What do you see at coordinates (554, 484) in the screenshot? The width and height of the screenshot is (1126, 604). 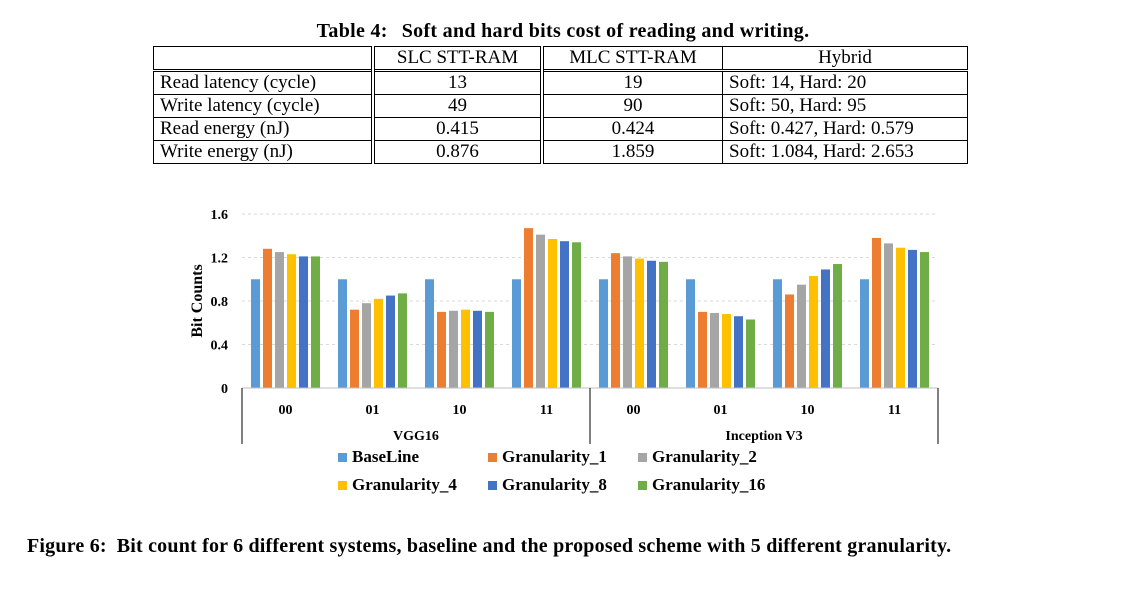 I see `legend-label: Granularity_8` at bounding box center [554, 484].